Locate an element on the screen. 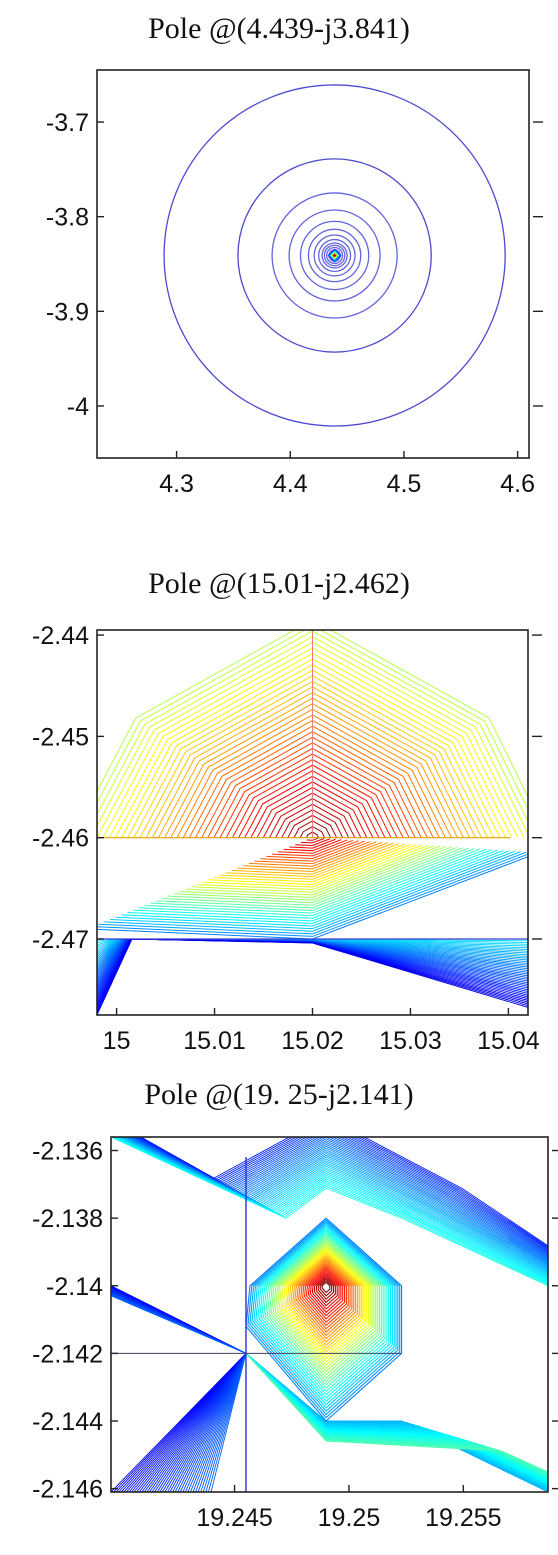  x-tick-label: 15.03 is located at coordinates (410, 1041).